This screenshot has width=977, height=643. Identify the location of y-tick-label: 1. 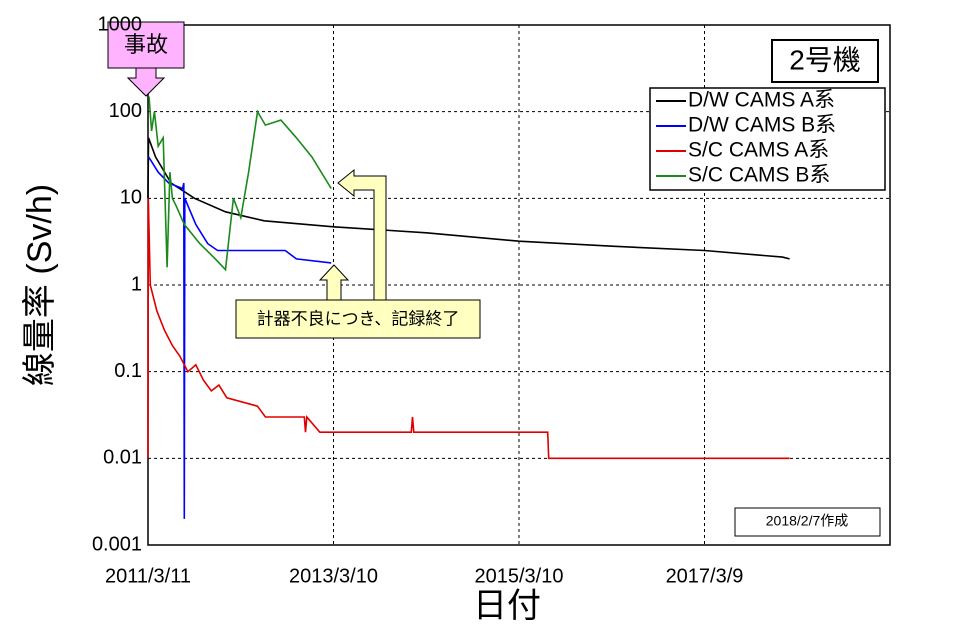
(136, 284).